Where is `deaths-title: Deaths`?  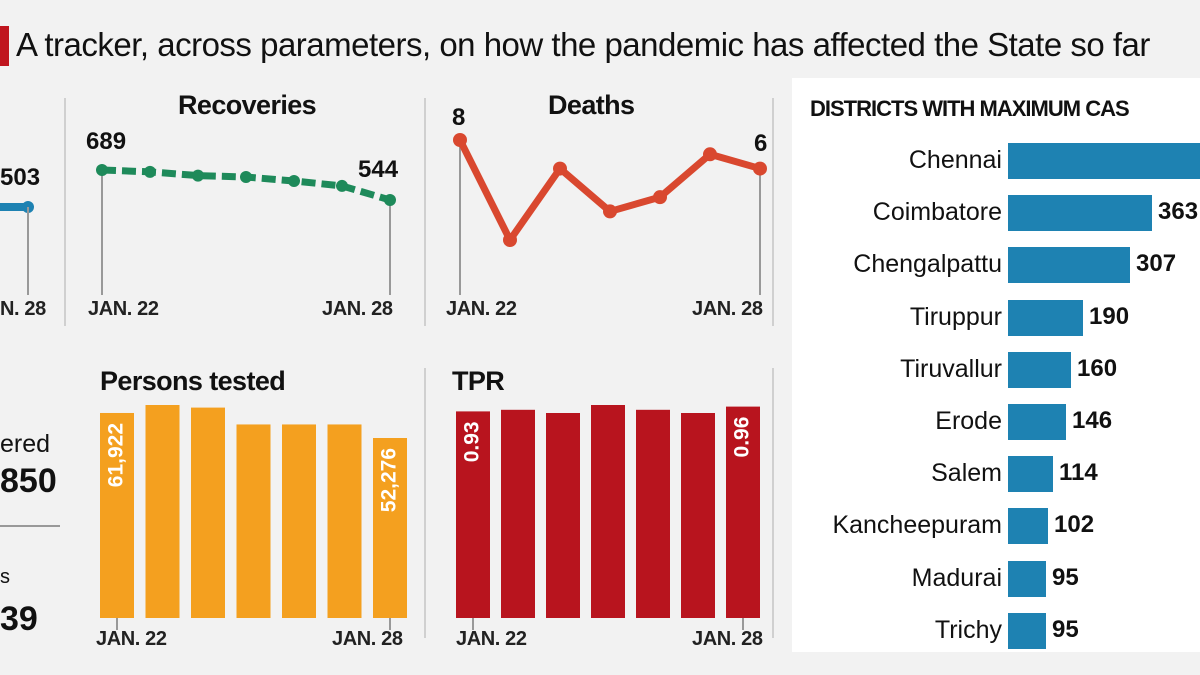 deaths-title: Deaths is located at coordinates (591, 105).